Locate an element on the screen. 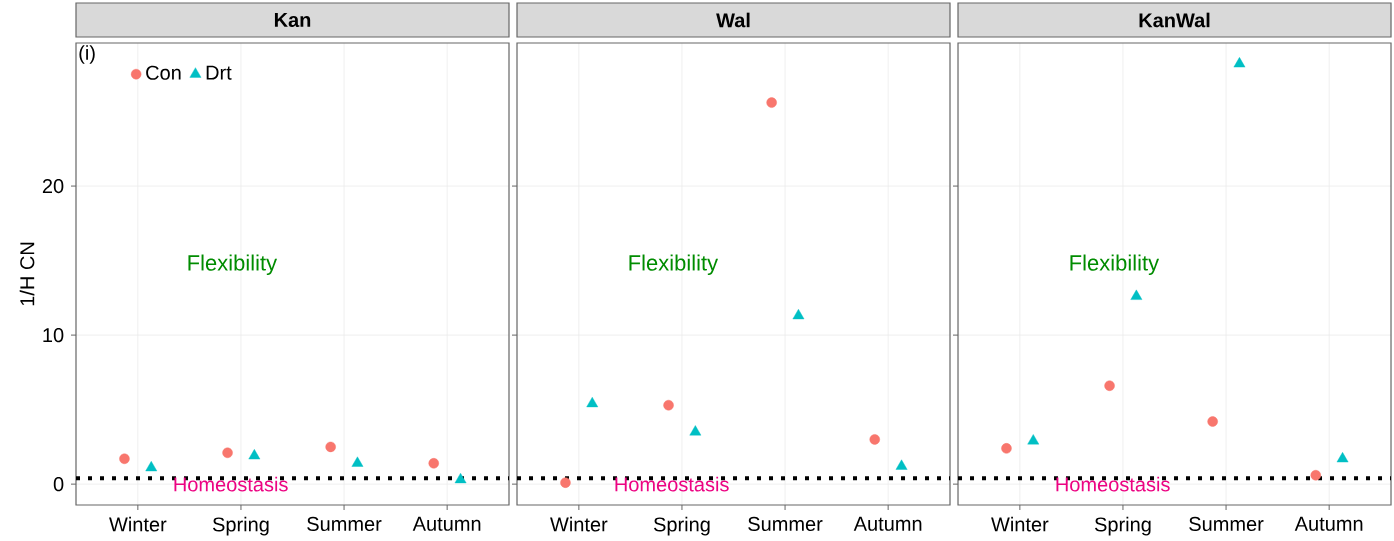 Image resolution: width=1394 pixels, height=541 pixels. chart-title: KanWal is located at coordinates (1174, 20).